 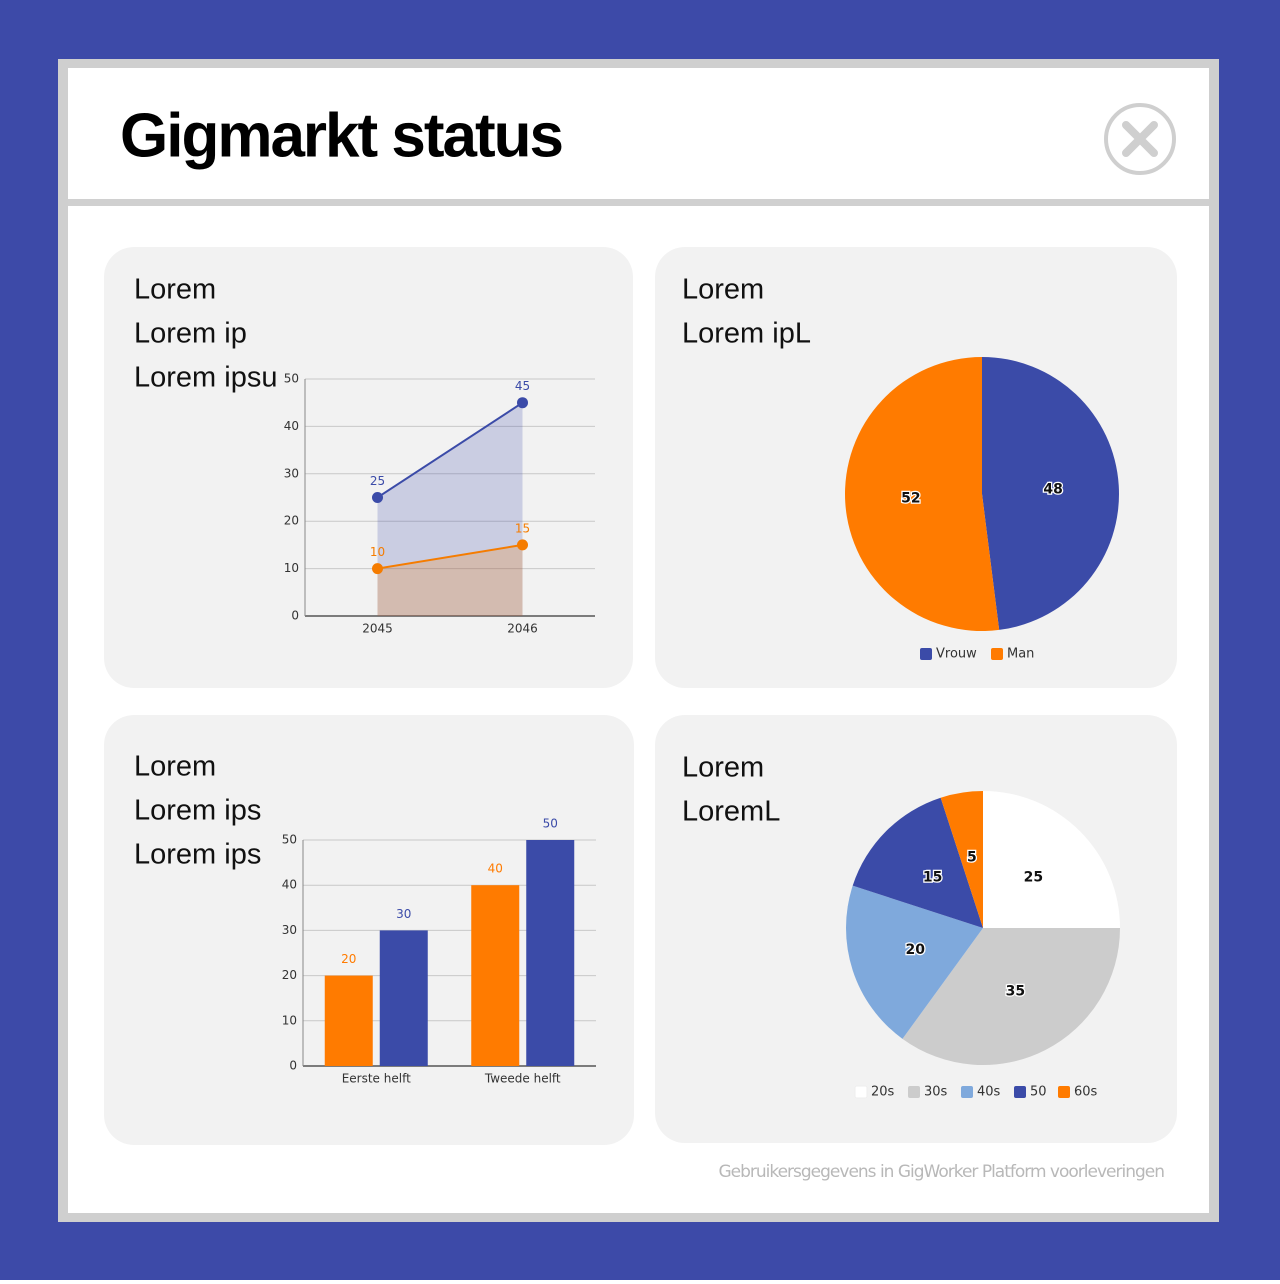 I want to click on value-label: 40, so click(x=495, y=869).